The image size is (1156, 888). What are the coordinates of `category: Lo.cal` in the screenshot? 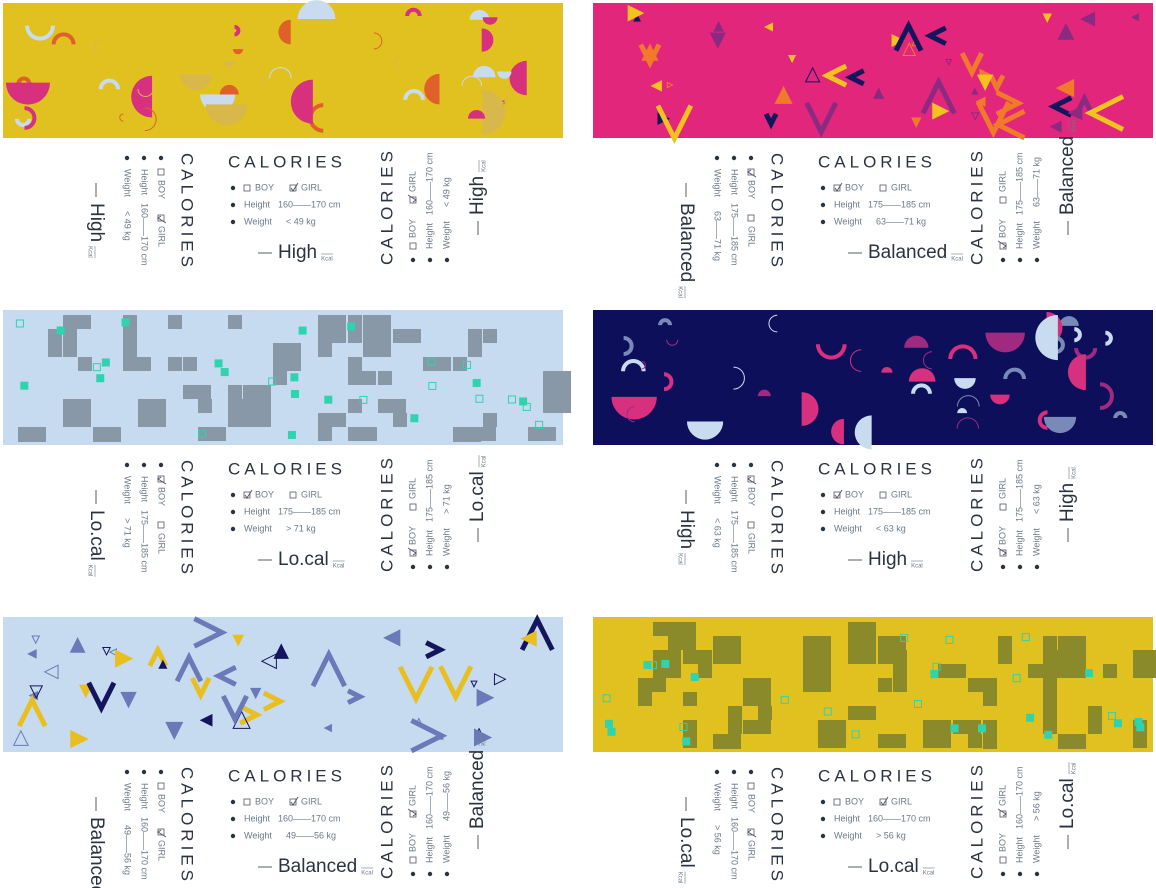 It's located at (96, 535).